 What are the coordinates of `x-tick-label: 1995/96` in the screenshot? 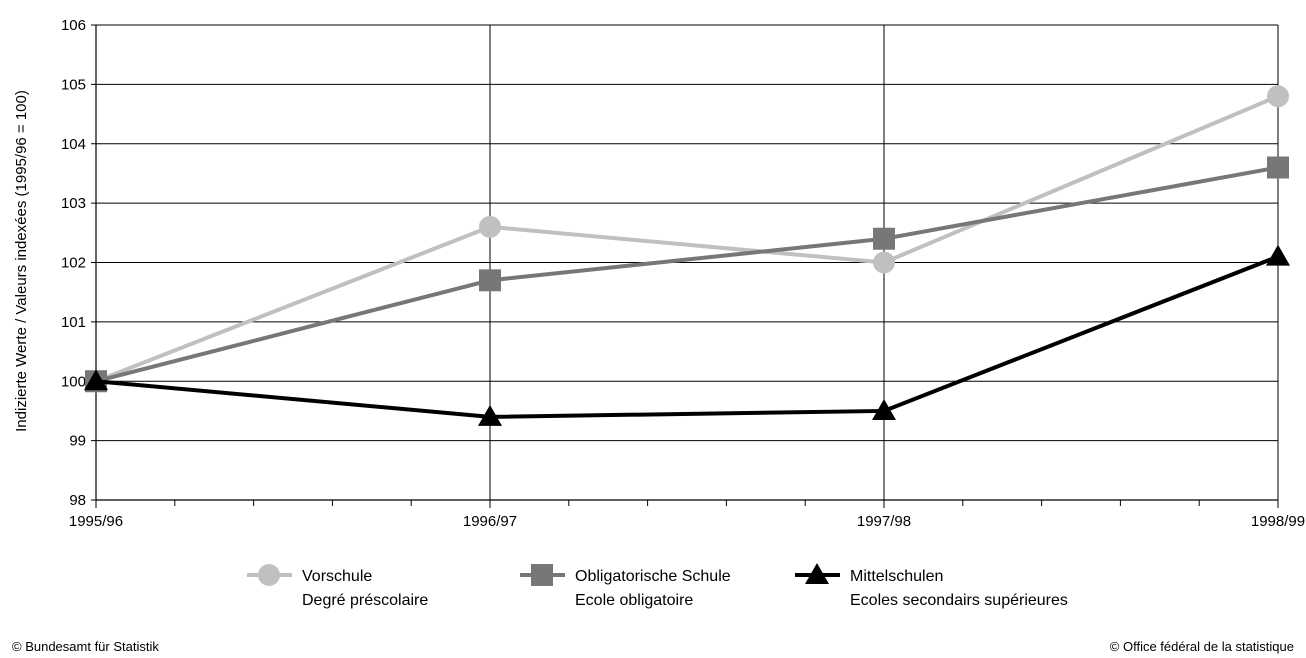 It's located at (96, 521).